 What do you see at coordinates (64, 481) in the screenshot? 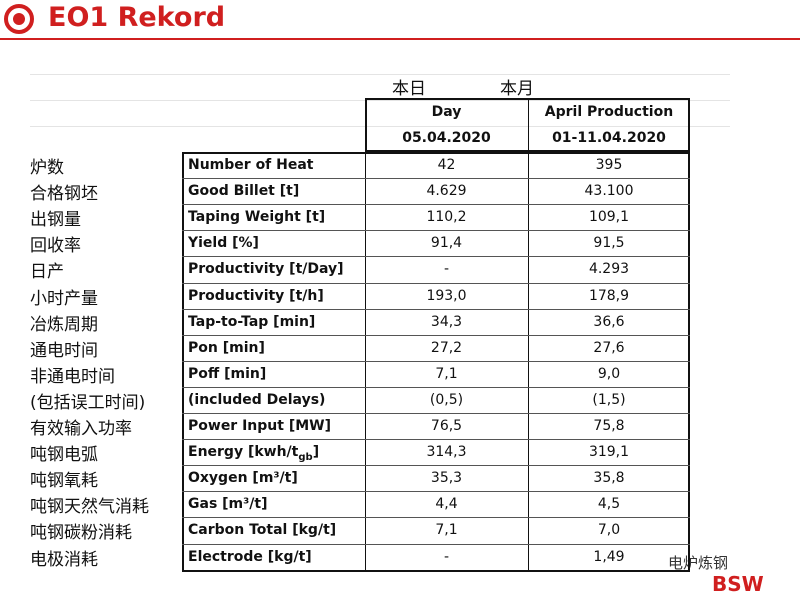
I see `cn-label: 吨钢氧耗` at bounding box center [64, 481].